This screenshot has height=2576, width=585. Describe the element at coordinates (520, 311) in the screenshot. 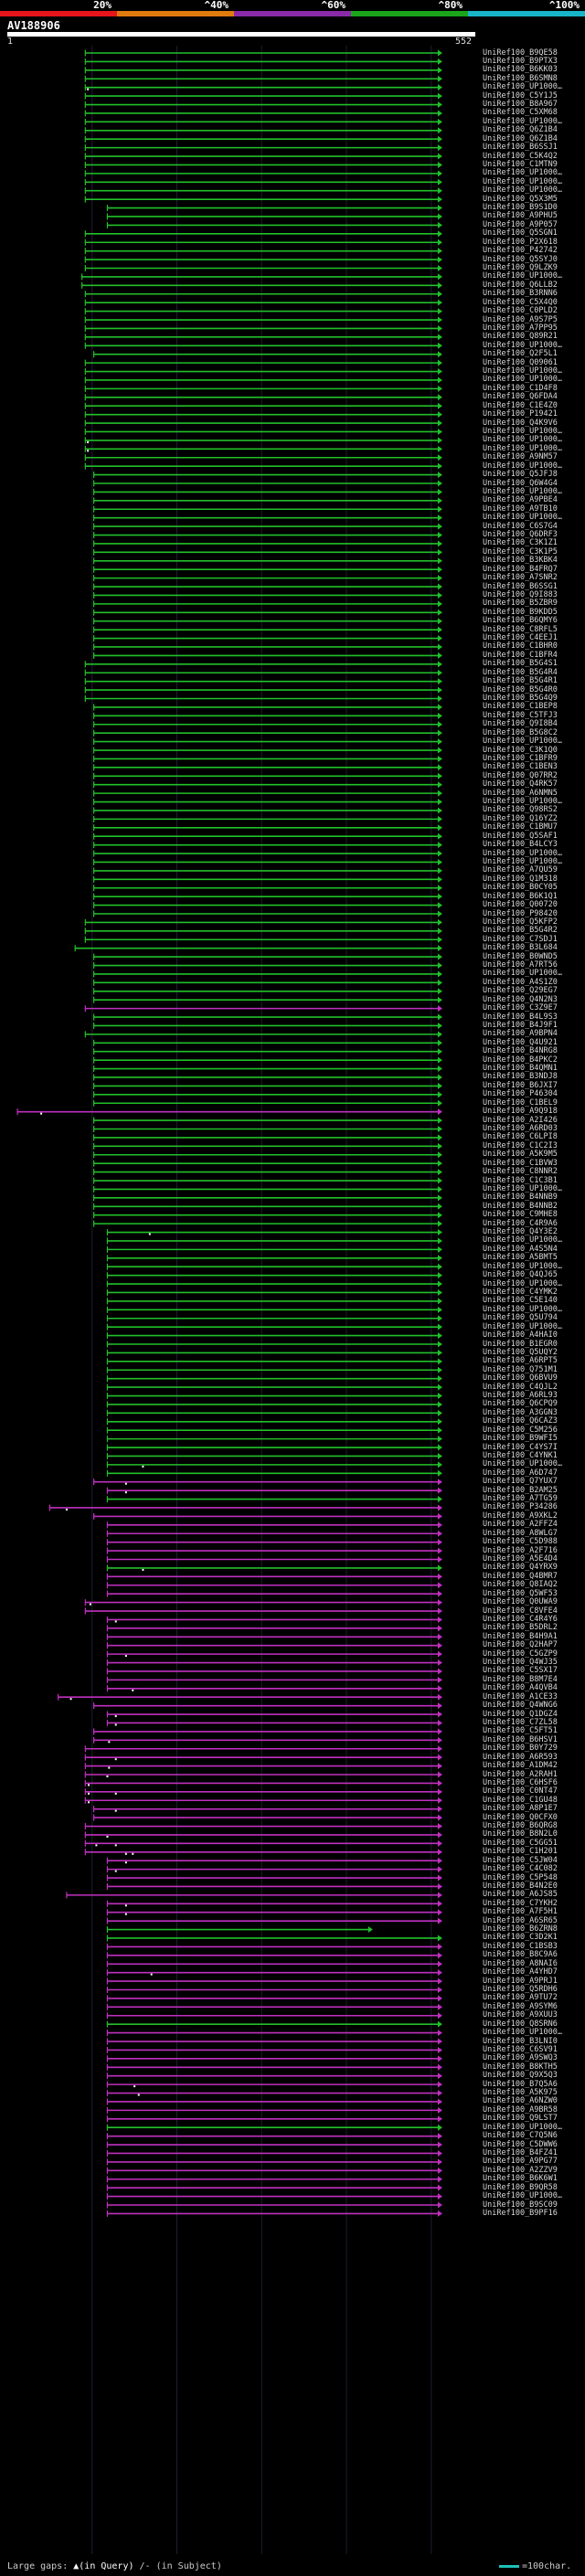

I see `hit-label: UniRef100_C0PLD2` at that location.